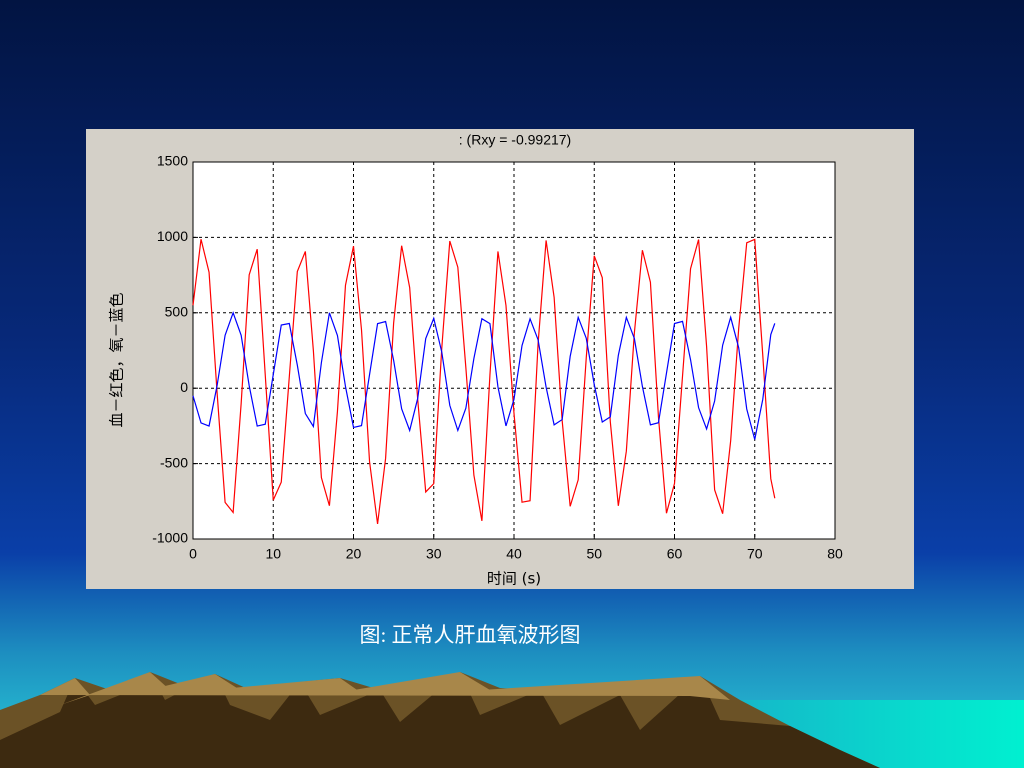  I want to click on y-tick-label: 0, so click(184, 387).